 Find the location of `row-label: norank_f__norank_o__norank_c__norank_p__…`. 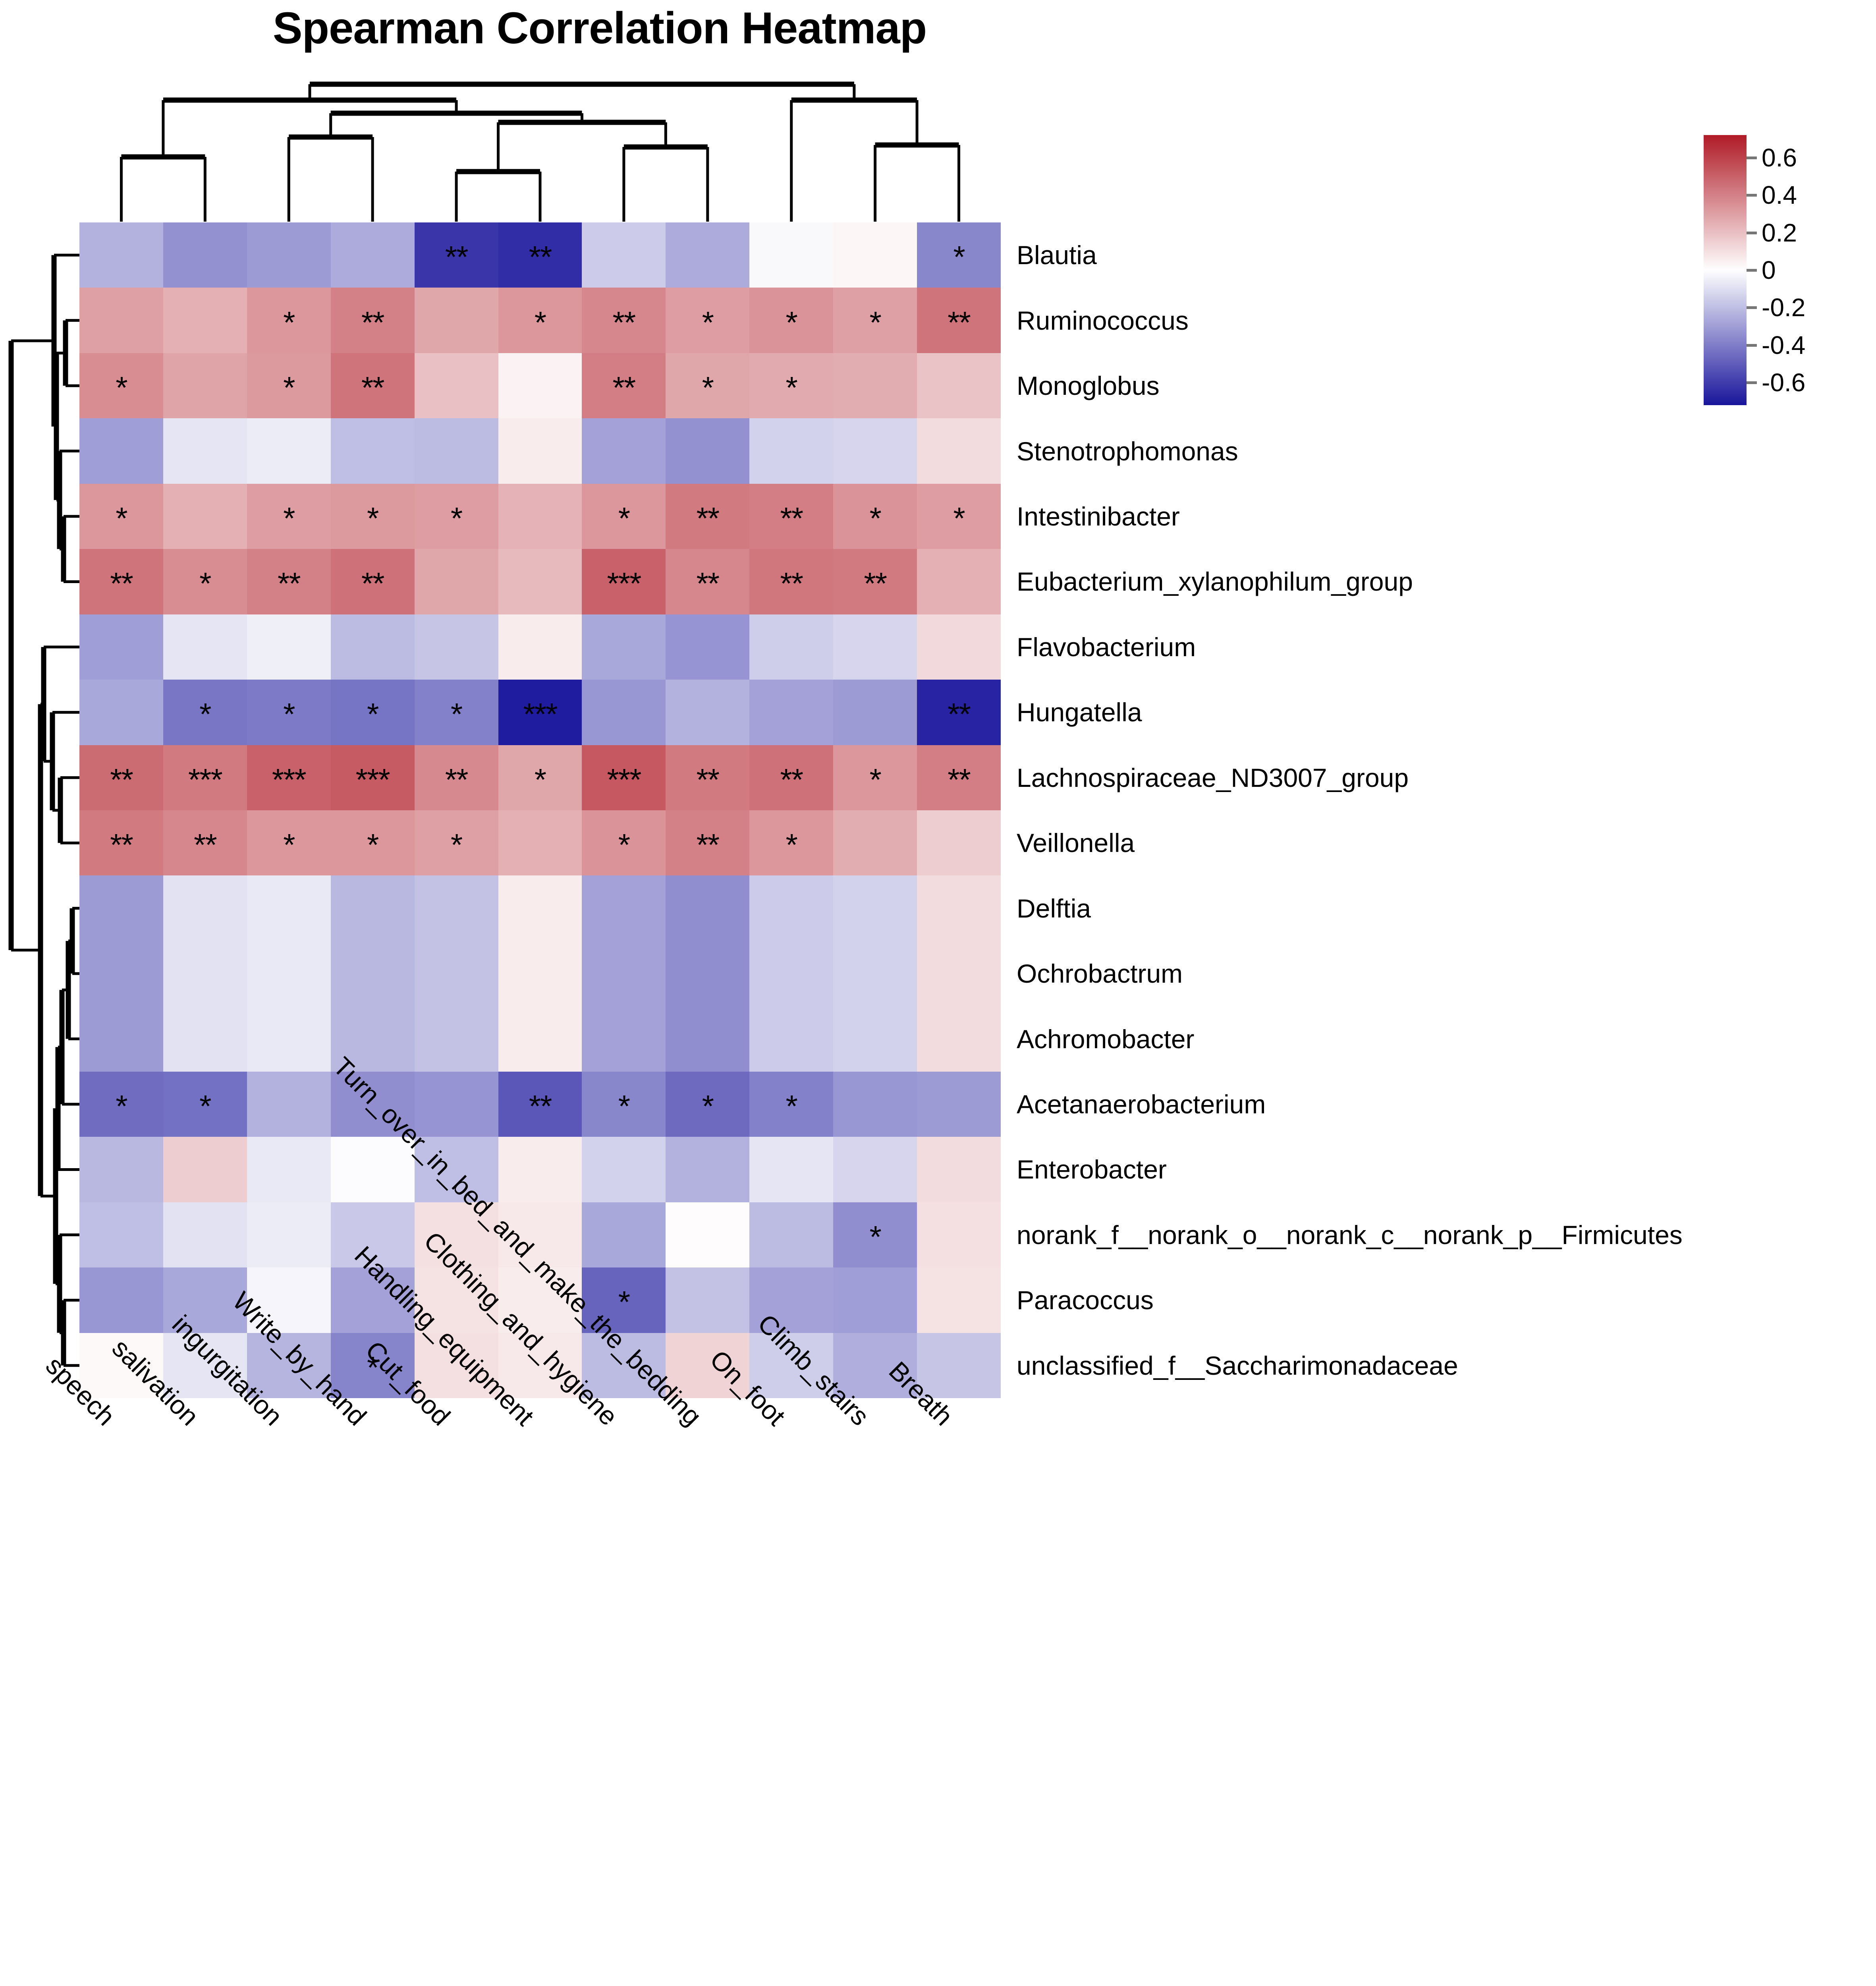

row-label: norank_f__norank_o__norank_c__norank_p__… is located at coordinates (1350, 1235).